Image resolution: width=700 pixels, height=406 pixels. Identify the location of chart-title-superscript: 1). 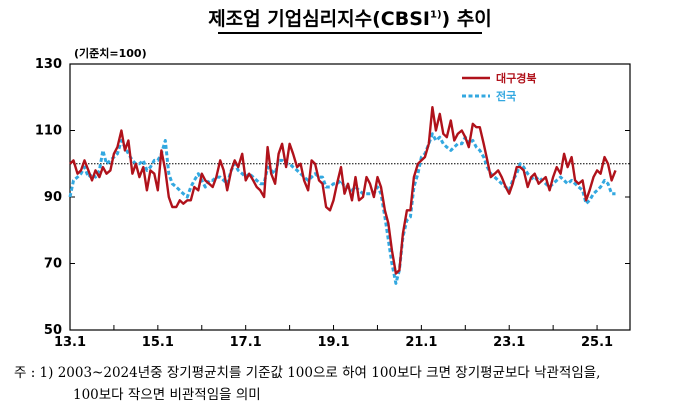
(436, 15).